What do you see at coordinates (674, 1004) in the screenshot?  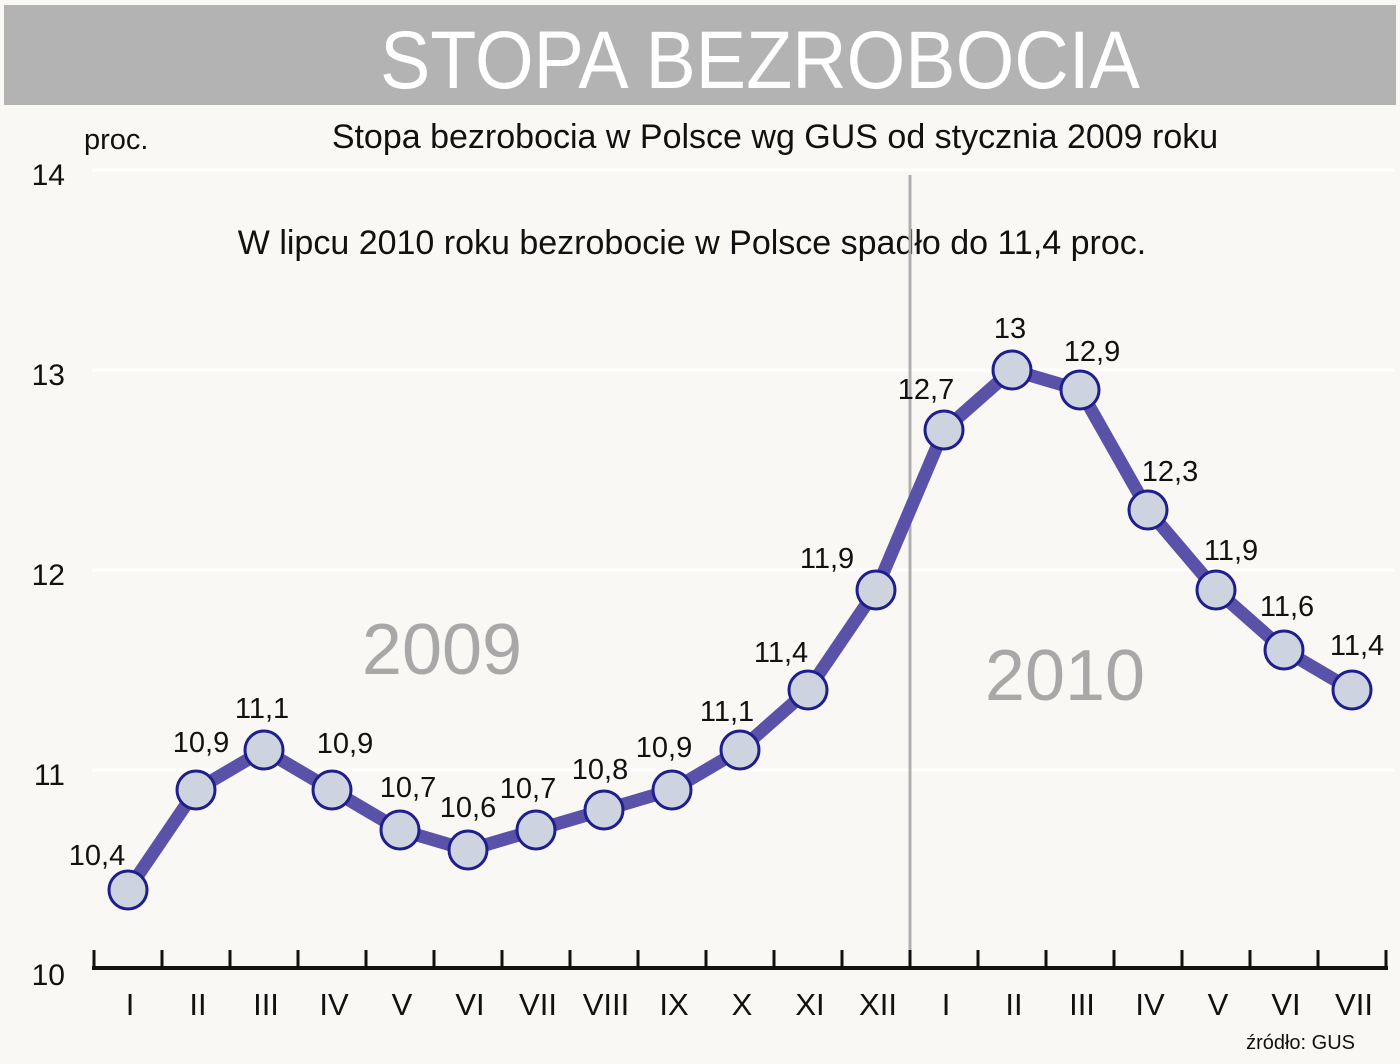 I see `x-tick-label: IX` at bounding box center [674, 1004].